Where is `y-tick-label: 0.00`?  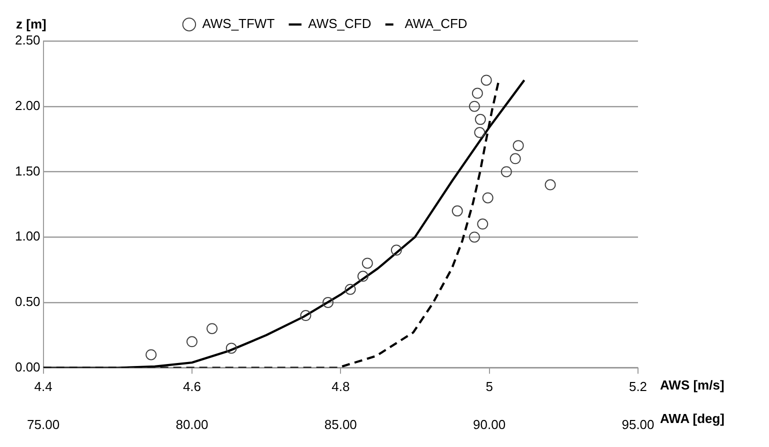
y-tick-label: 0.00 is located at coordinates (27, 366).